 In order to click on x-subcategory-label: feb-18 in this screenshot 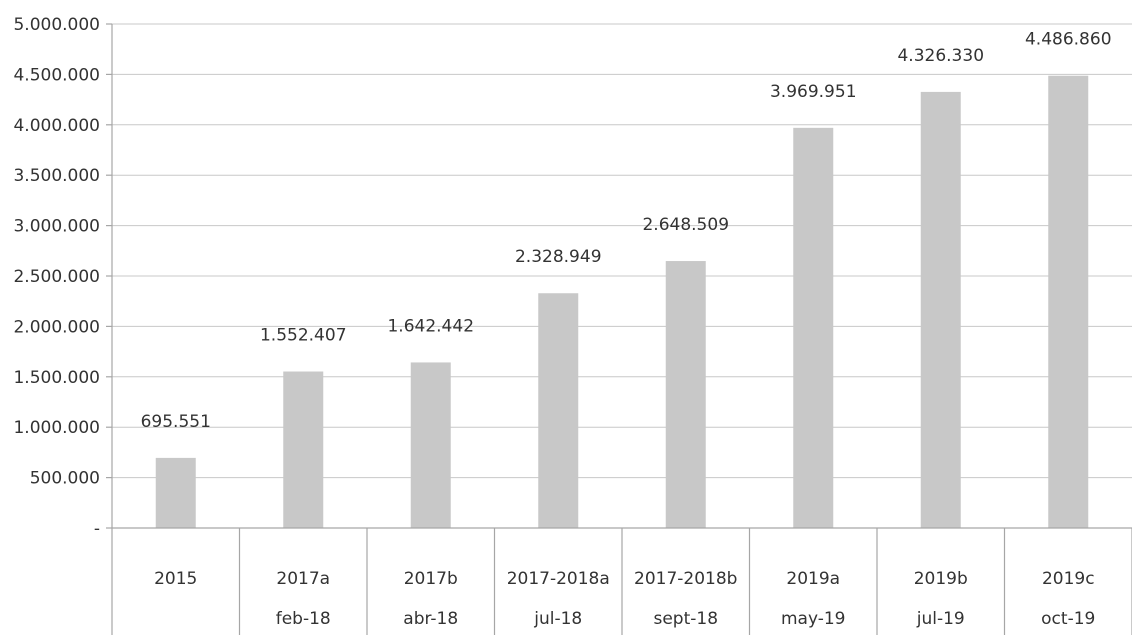, I will do `click(303, 619)`.